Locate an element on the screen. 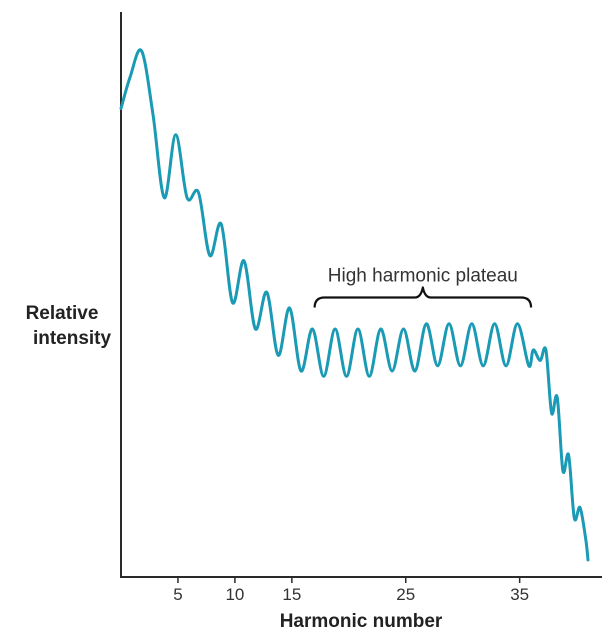 This screenshot has width=614, height=640. x-tick-label-25: 25 is located at coordinates (405, 594).